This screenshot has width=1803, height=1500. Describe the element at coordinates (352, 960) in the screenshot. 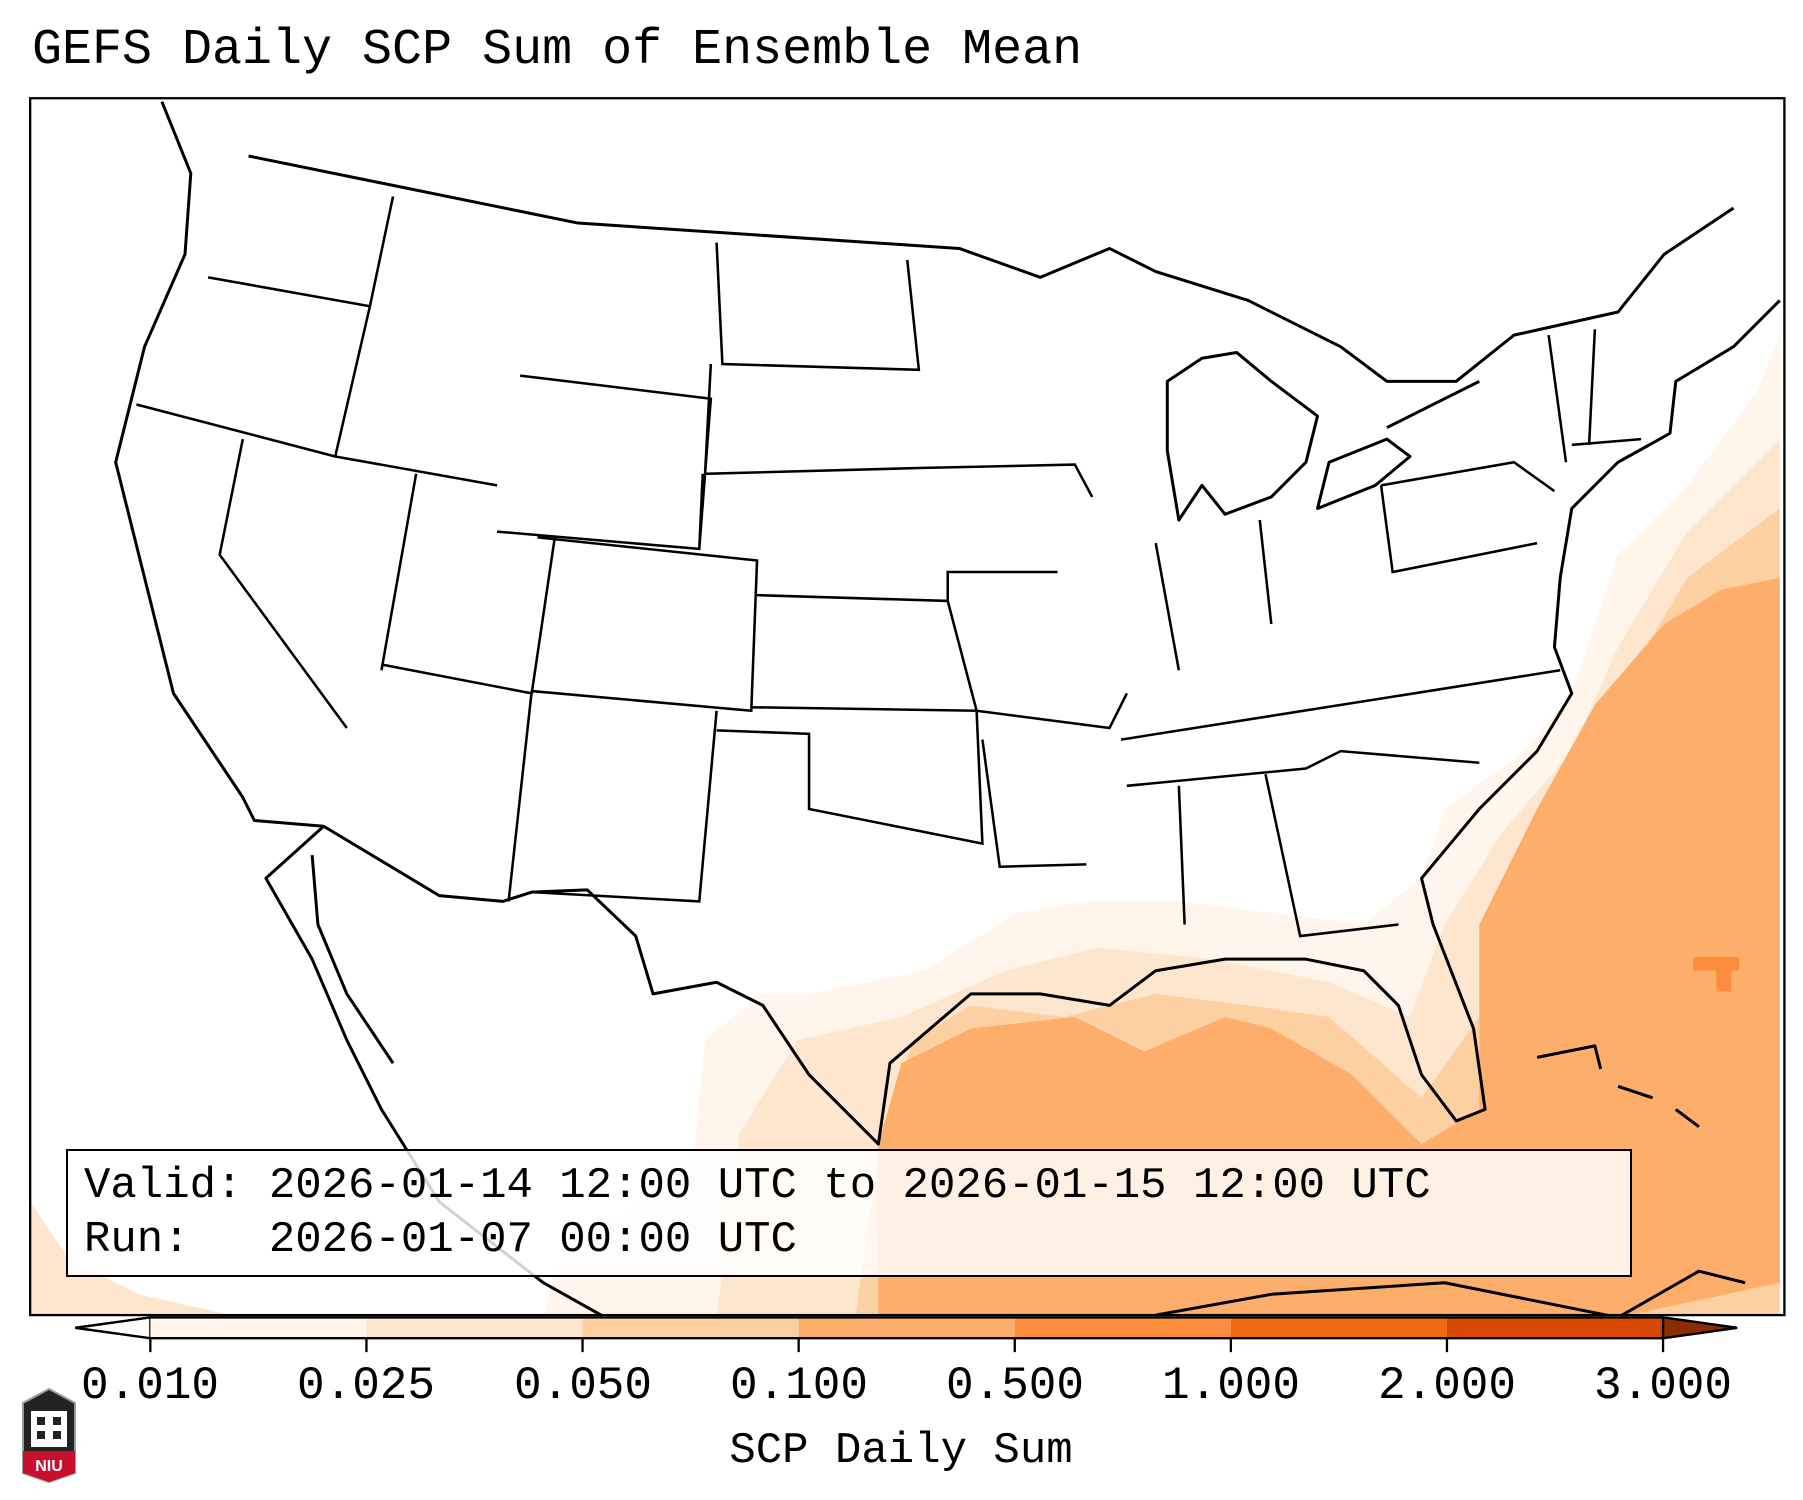

I see `baja` at that location.